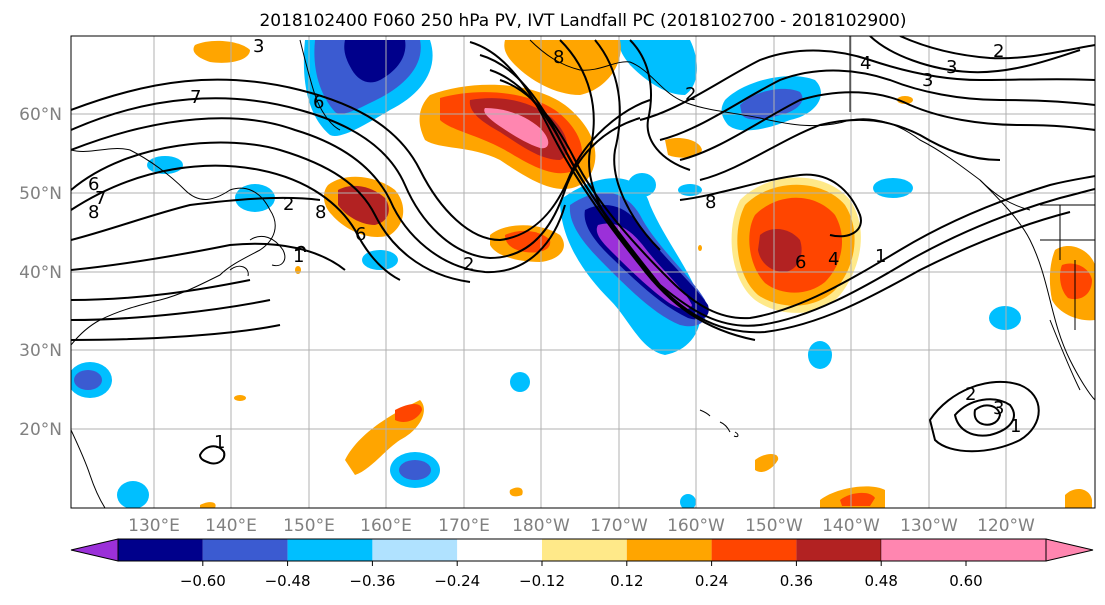  I want to click on lon-label-160w: 160°W, so click(696, 526).